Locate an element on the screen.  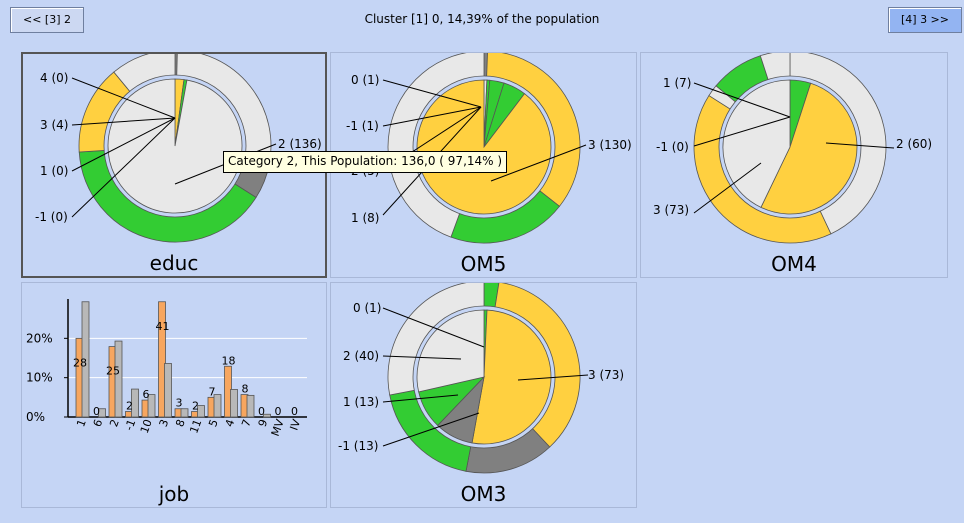
x-tick-label: 11 is located at coordinates (195, 427).